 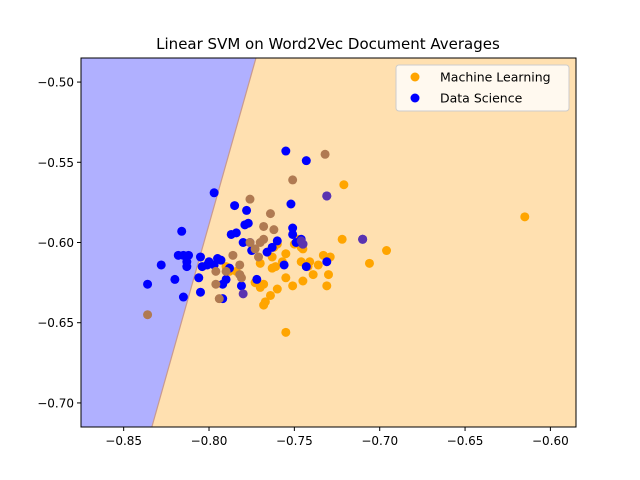 What do you see at coordinates (55, 323) in the screenshot?
I see `y-tick-label: −0.65` at bounding box center [55, 323].